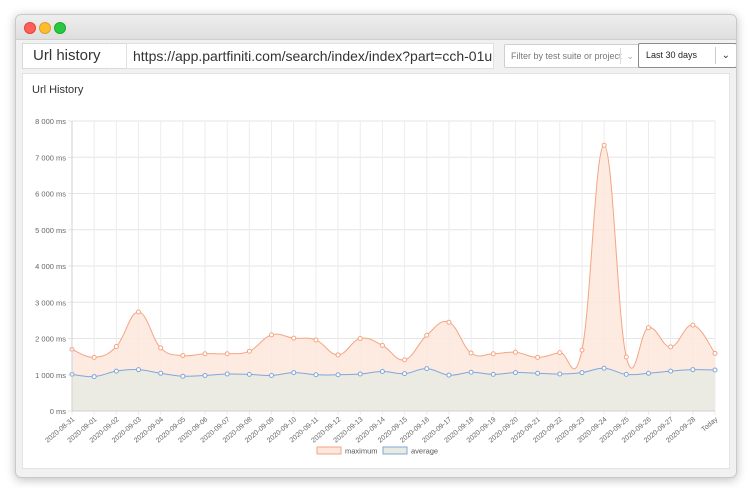 This screenshot has height=488, width=750. I want to click on y-tick-label: 1 000 ms, so click(50, 375).